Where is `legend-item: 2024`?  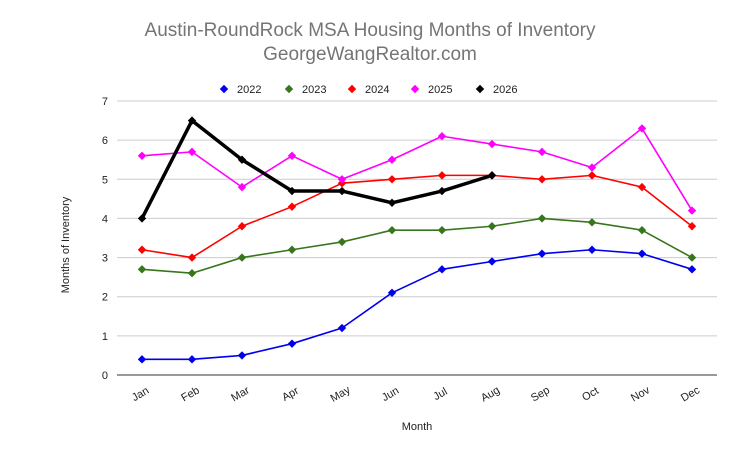
legend-item: 2024 is located at coordinates (368, 90).